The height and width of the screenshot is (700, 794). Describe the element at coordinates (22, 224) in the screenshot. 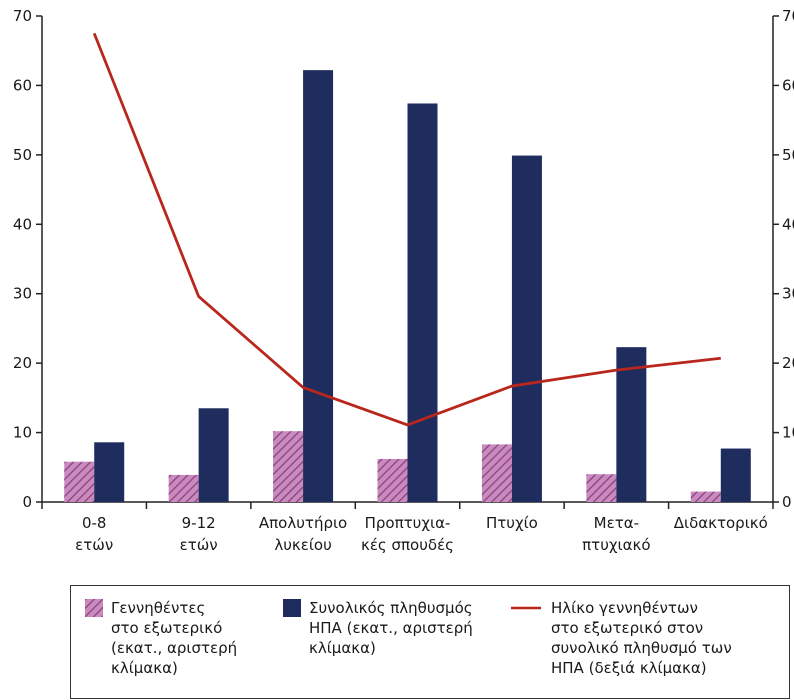

I see `y-tick-label: 40` at that location.